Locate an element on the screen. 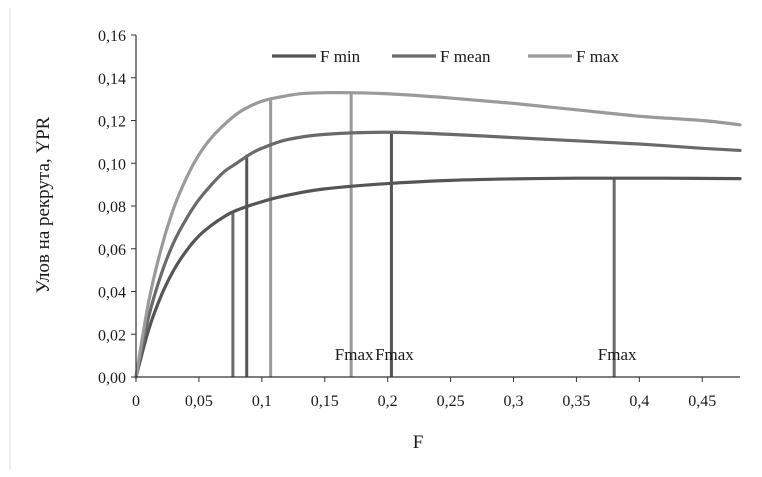  x-tick-label: 0,15 is located at coordinates (325, 401).